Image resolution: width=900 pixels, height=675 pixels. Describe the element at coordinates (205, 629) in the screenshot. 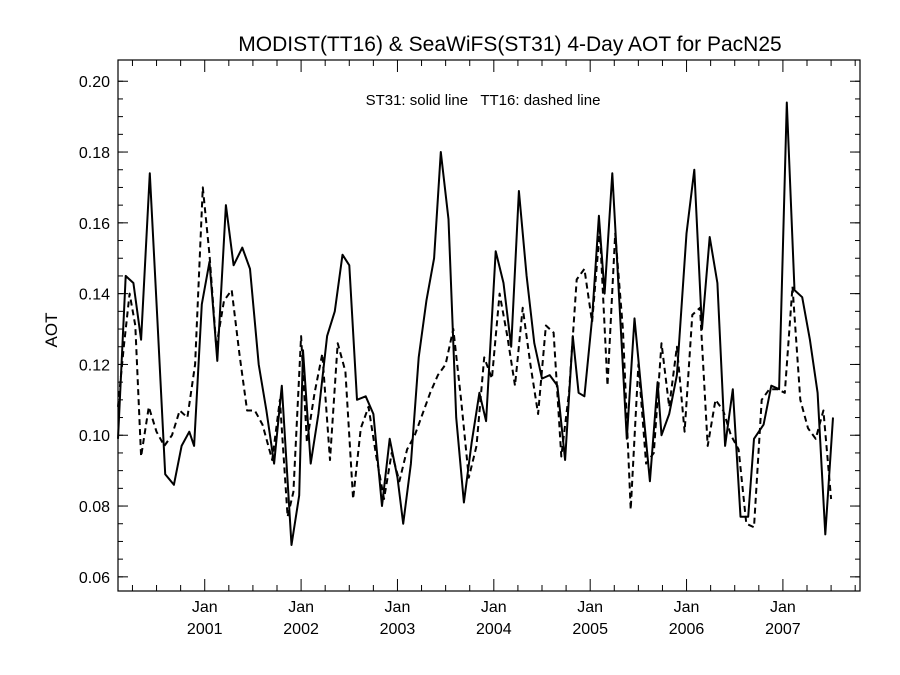

I see `x-tick-year-label: 2001` at that location.